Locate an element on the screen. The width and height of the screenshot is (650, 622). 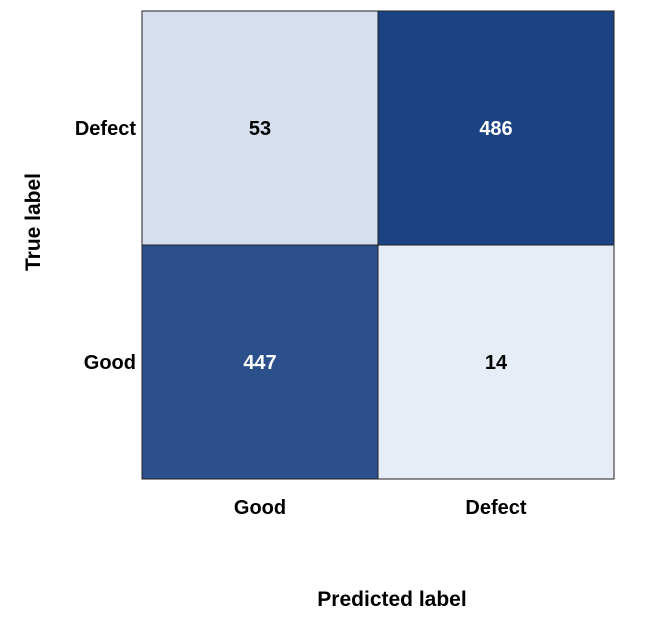
x-tick-labels: Good Defect is located at coordinates (380, 508).